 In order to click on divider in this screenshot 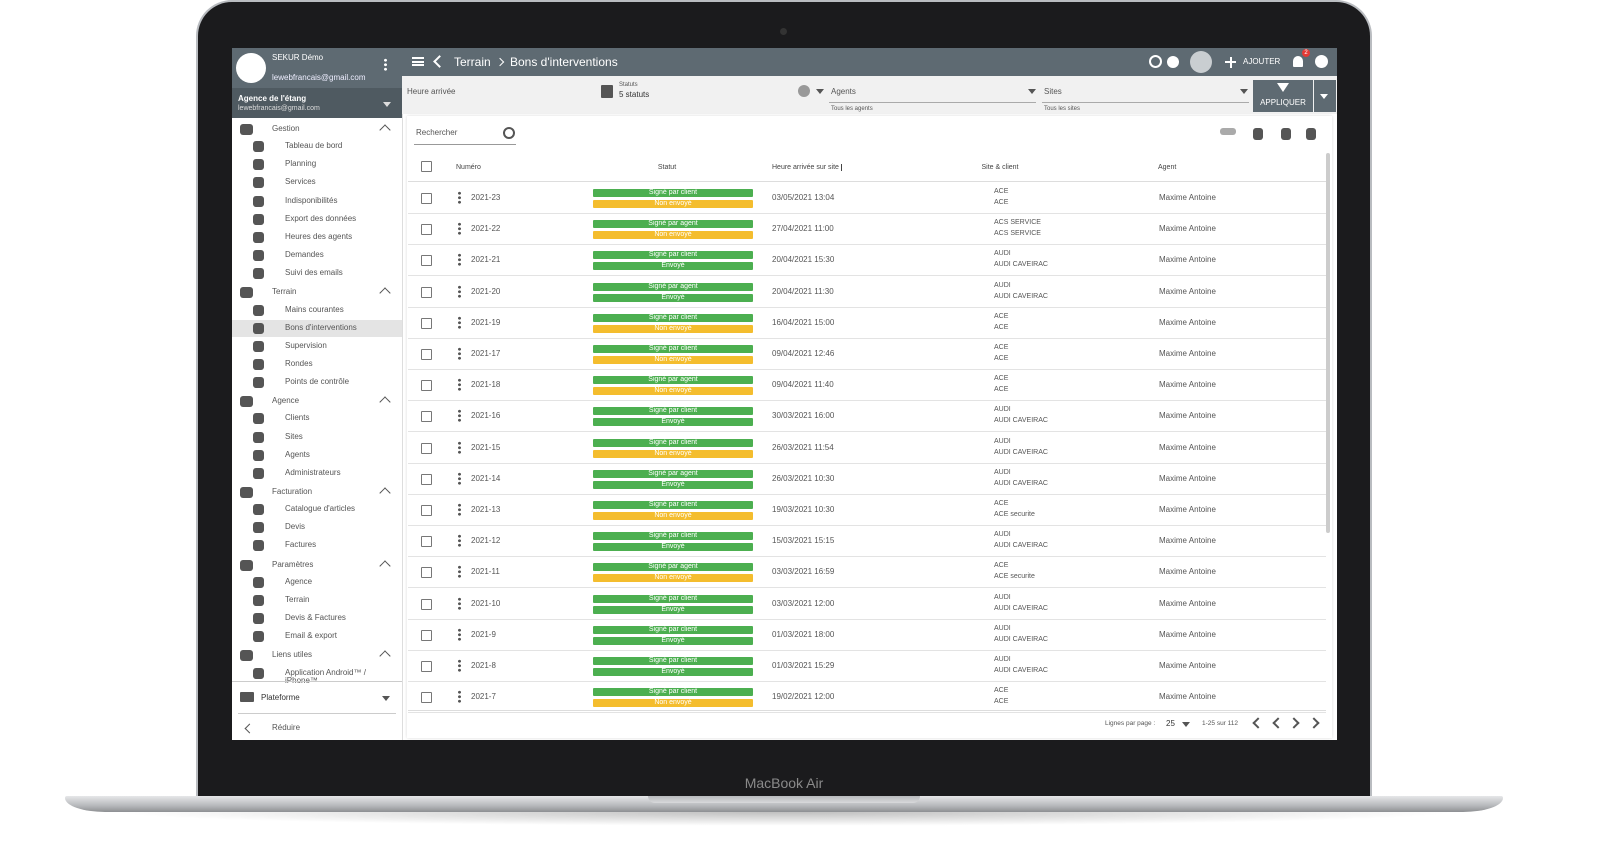, I will do `click(317, 681)`.